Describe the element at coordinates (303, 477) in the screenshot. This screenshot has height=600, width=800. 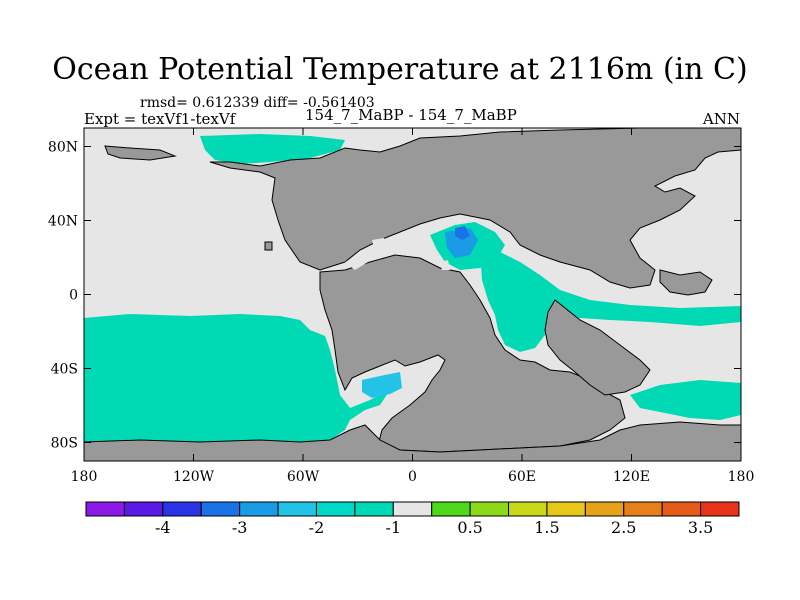
I see `x-tick-label: 60W` at that location.